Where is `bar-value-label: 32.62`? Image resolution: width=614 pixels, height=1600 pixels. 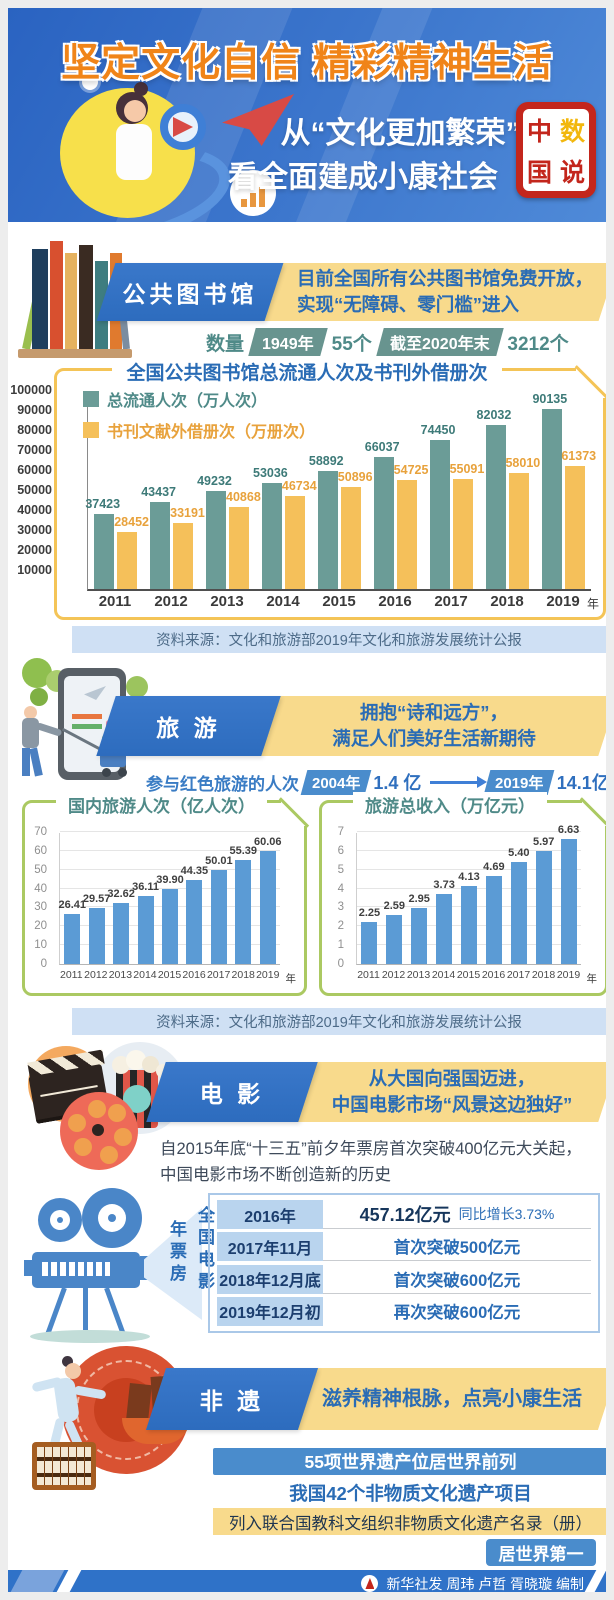
bar-value-label: 32.62 is located at coordinates (121, 893).